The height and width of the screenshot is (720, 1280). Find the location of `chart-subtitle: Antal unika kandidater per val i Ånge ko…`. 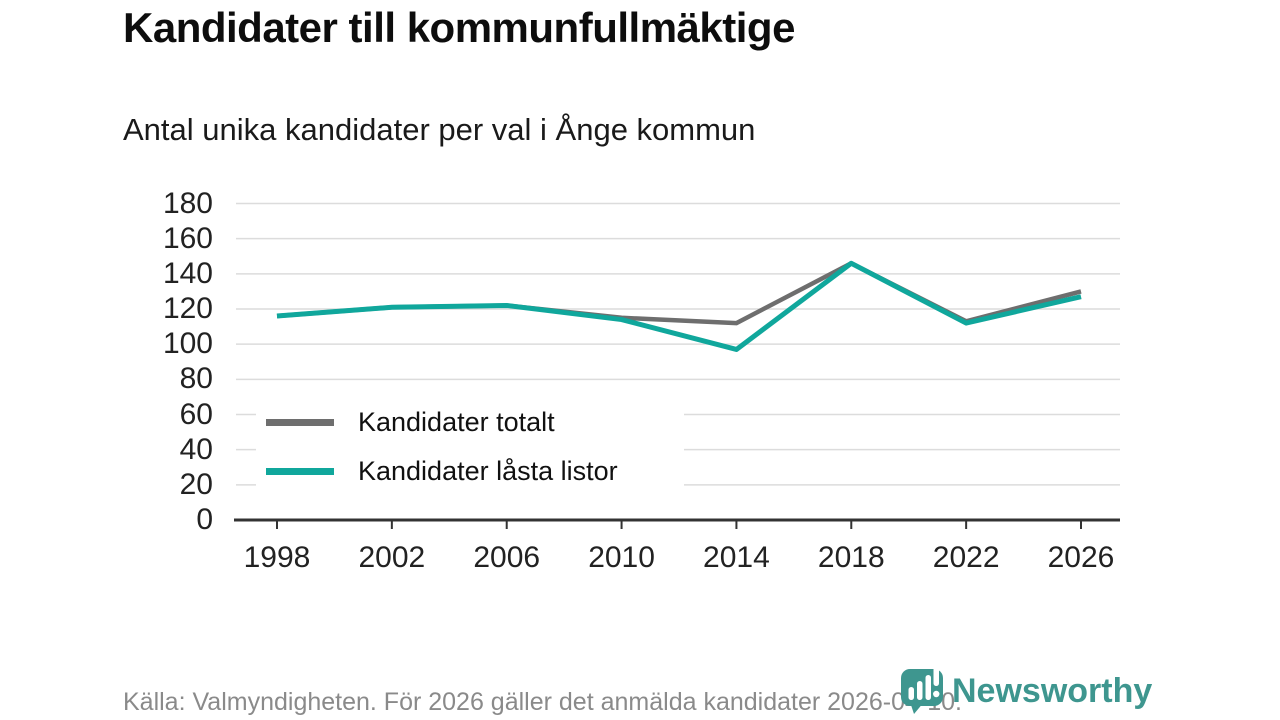

chart-subtitle: Antal unika kandidater per val i Ånge ko… is located at coordinates (439, 129).